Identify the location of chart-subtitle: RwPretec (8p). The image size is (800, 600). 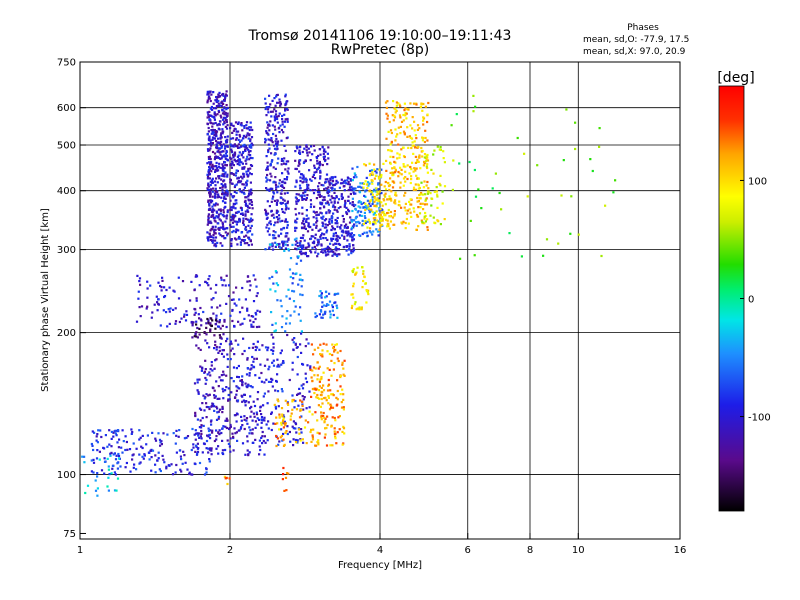
(380, 50).